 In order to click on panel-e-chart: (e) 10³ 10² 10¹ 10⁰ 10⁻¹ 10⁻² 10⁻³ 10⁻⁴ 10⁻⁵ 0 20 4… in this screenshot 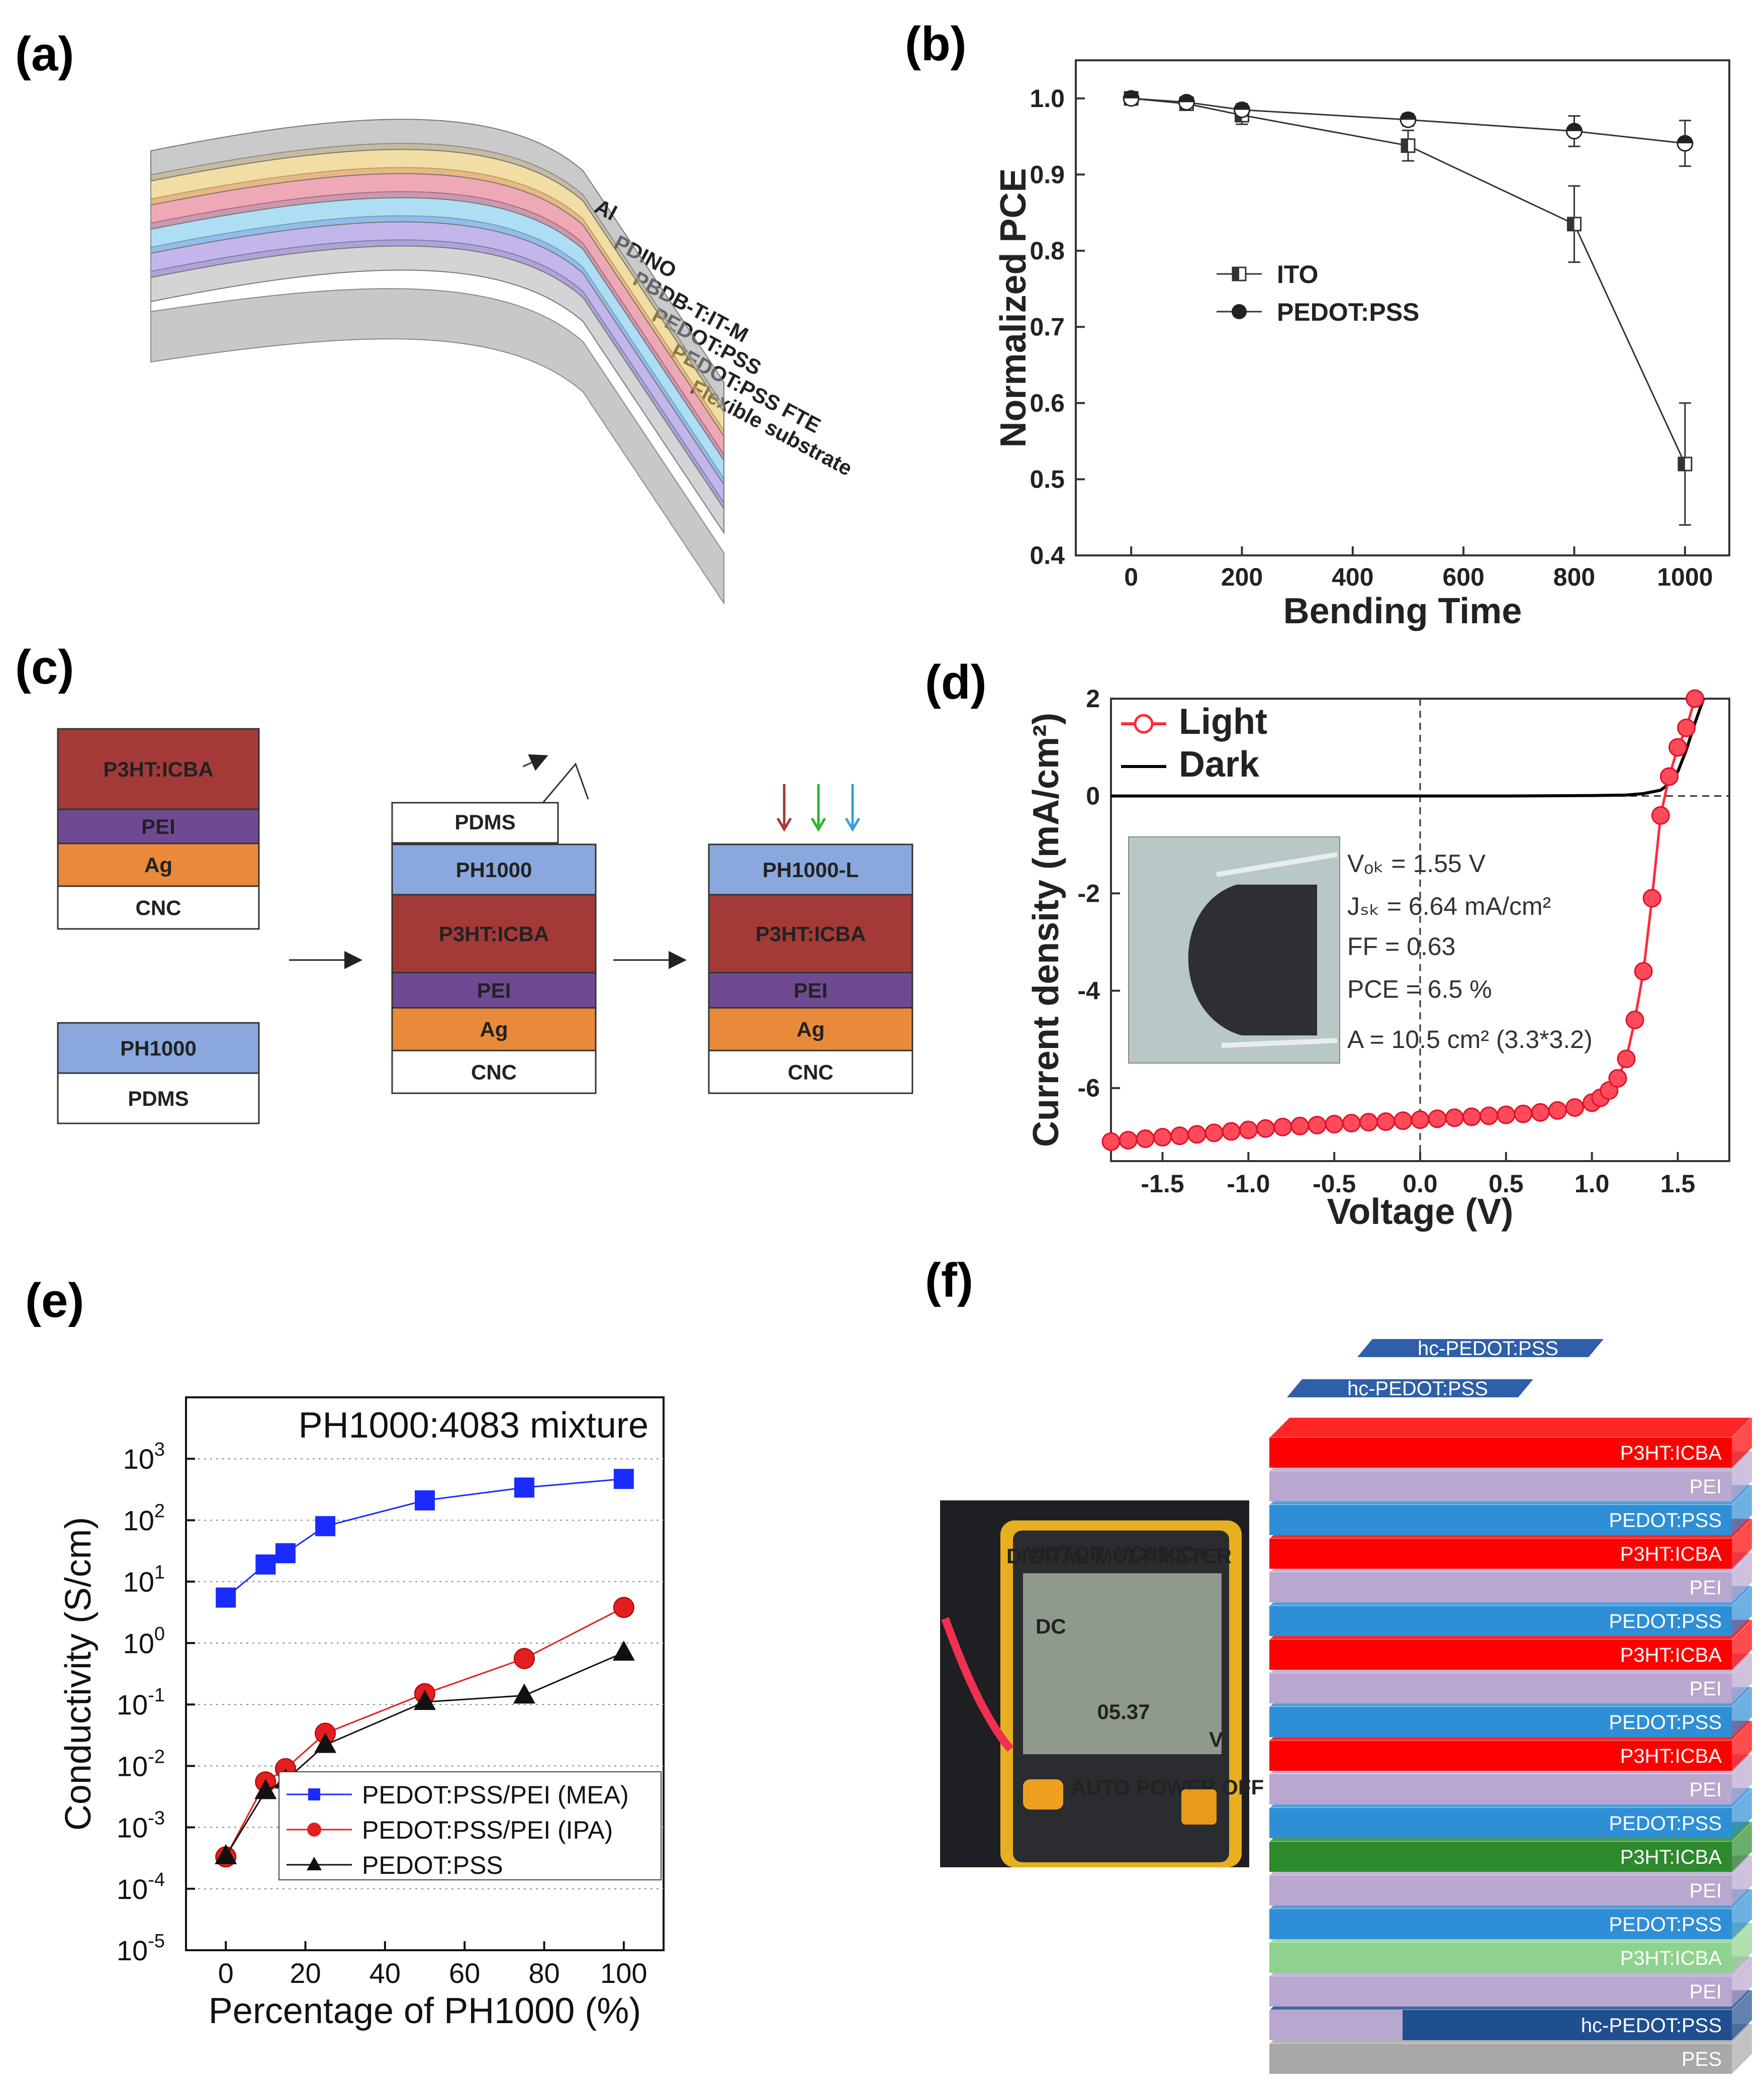, I will do `click(345, 1653)`.